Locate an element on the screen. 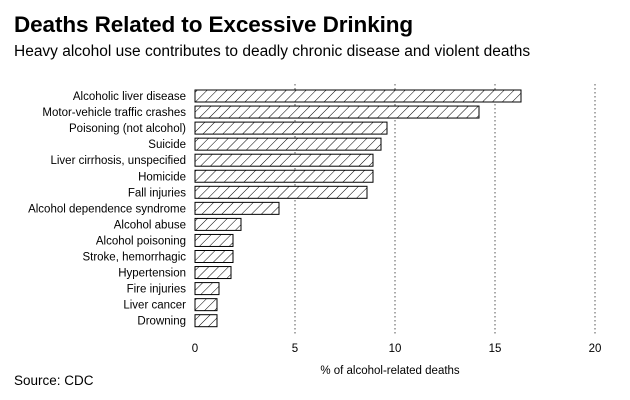 This screenshot has width=630, height=400. x-tick-label-20: 20 is located at coordinates (595, 349).